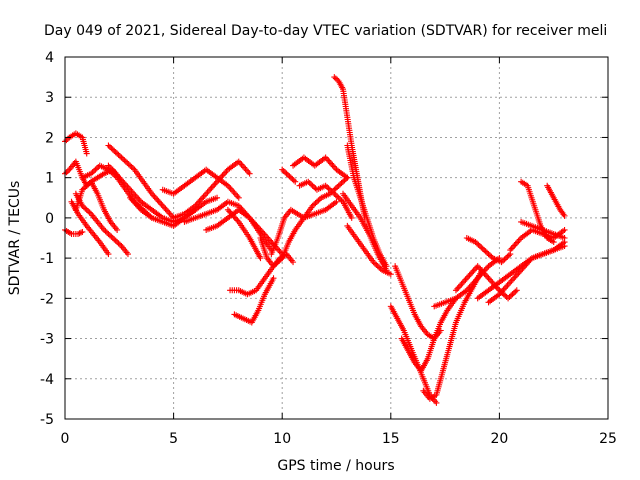 Image resolution: width=640 pixels, height=480 pixels. Describe the element at coordinates (47, 340) in the screenshot. I see `y-tick-label: -3` at that location.